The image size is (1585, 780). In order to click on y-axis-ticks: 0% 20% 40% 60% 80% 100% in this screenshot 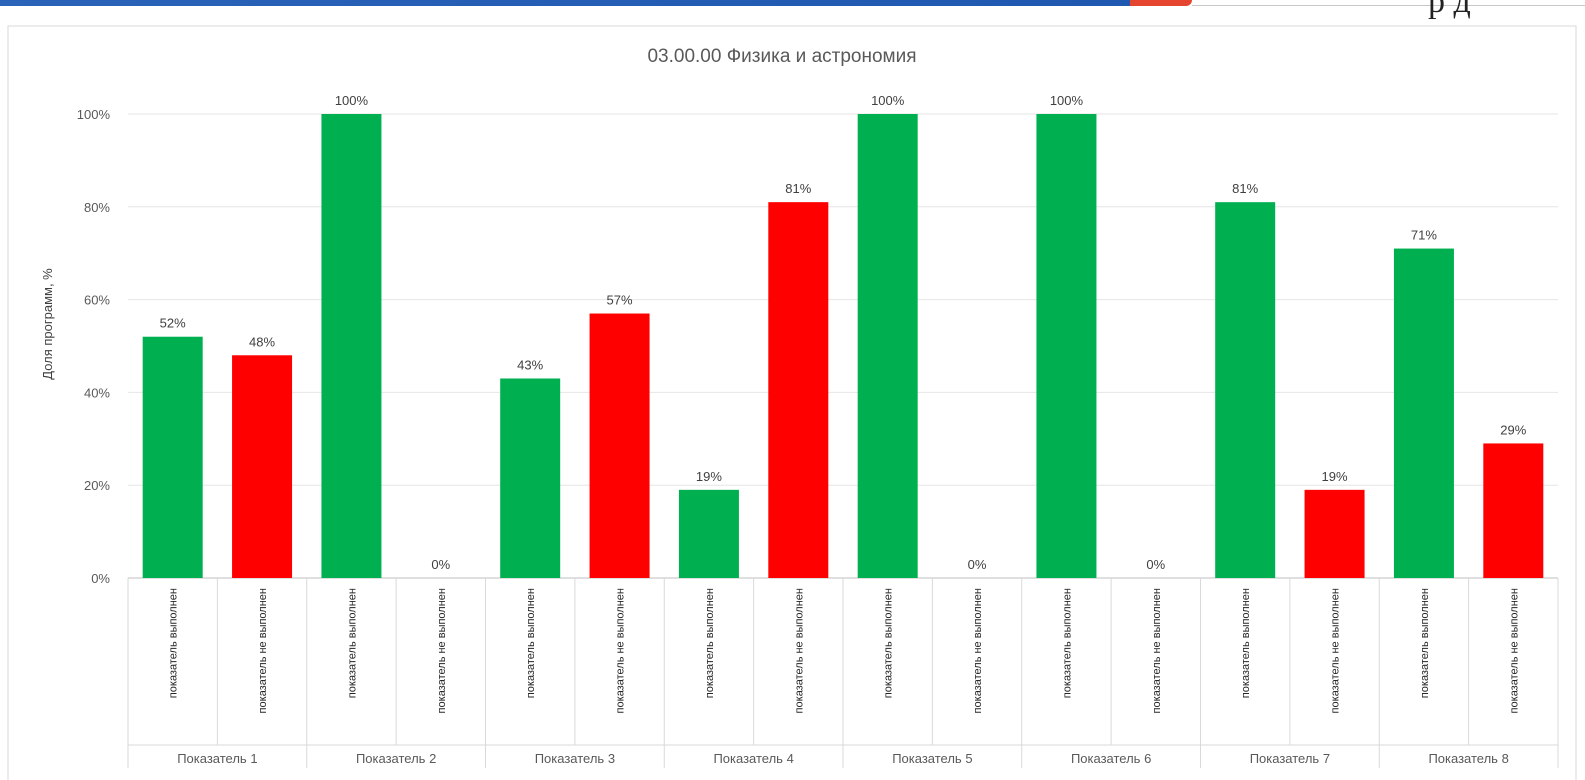, I will do `click(94, 346)`.